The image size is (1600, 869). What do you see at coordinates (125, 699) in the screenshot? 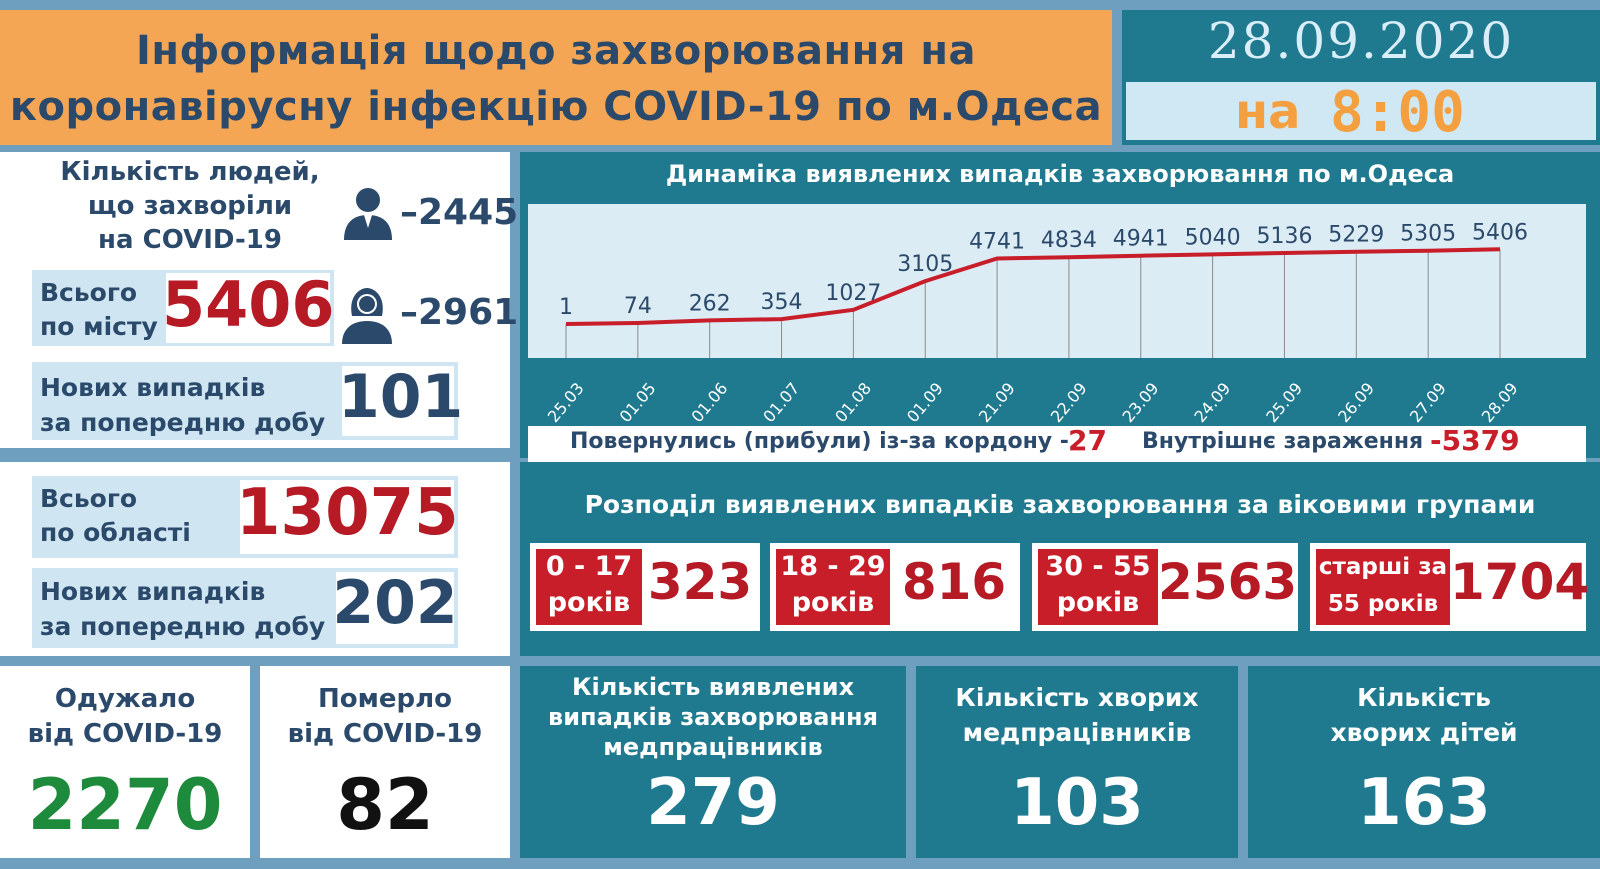
I see `recovered-label-line1: Одужало` at bounding box center [125, 699].